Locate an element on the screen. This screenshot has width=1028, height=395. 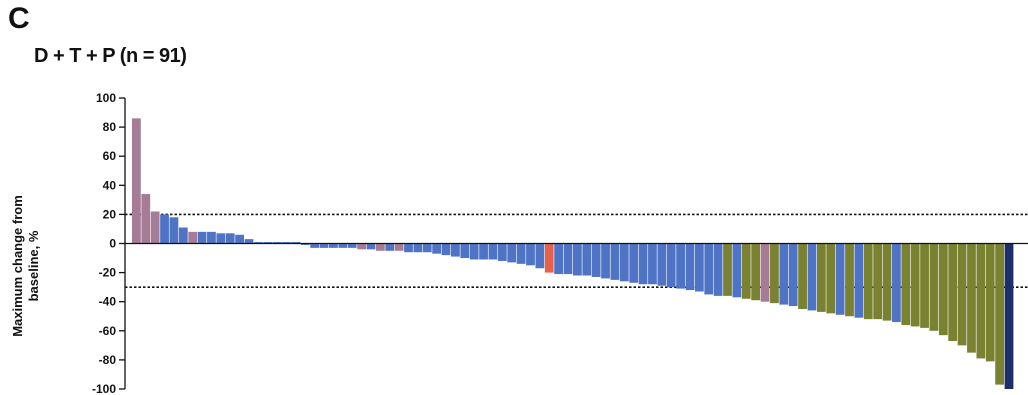
y-axis-title-line-2: baseline, % is located at coordinates (33, 265).